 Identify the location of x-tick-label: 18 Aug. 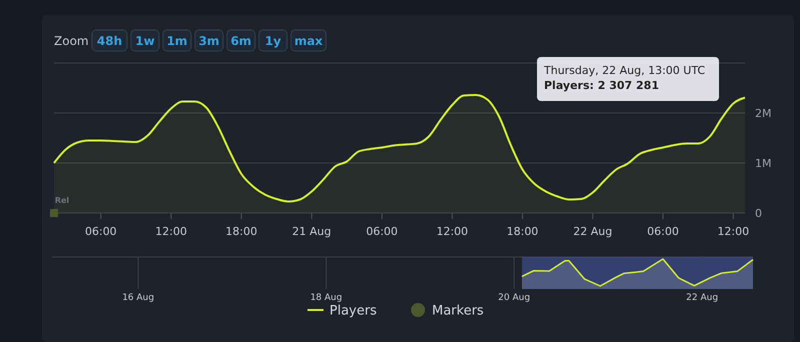
(326, 298).